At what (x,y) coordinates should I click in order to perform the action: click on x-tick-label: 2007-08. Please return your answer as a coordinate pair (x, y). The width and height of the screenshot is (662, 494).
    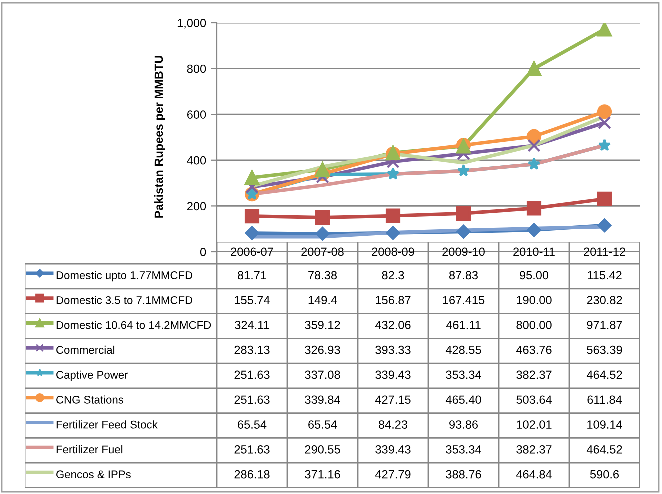
    Looking at the image, I should click on (323, 252).